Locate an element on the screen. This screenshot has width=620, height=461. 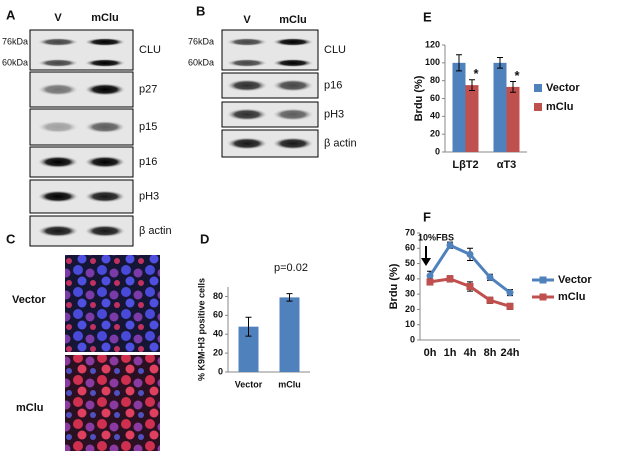
x-tick-label: 4h is located at coordinates (470, 353).